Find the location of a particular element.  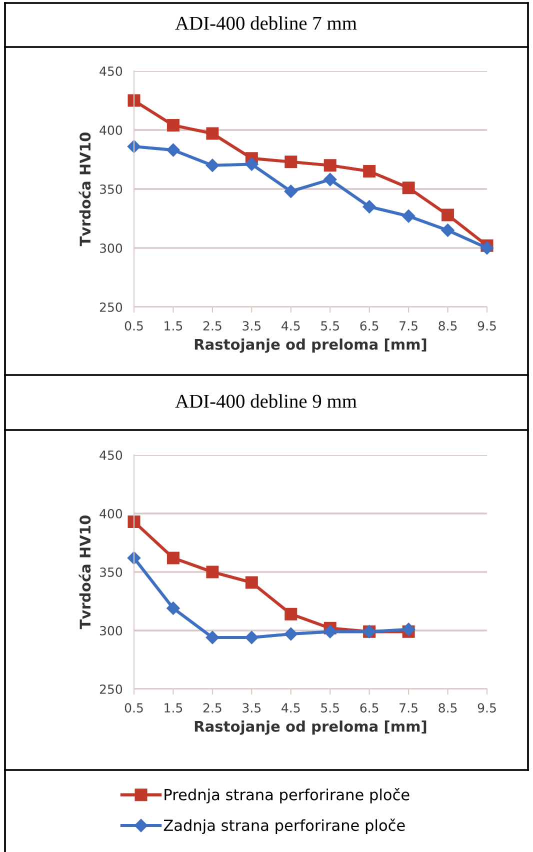

legend-label: Zadnja strana perforirane ploče is located at coordinates (284, 826).